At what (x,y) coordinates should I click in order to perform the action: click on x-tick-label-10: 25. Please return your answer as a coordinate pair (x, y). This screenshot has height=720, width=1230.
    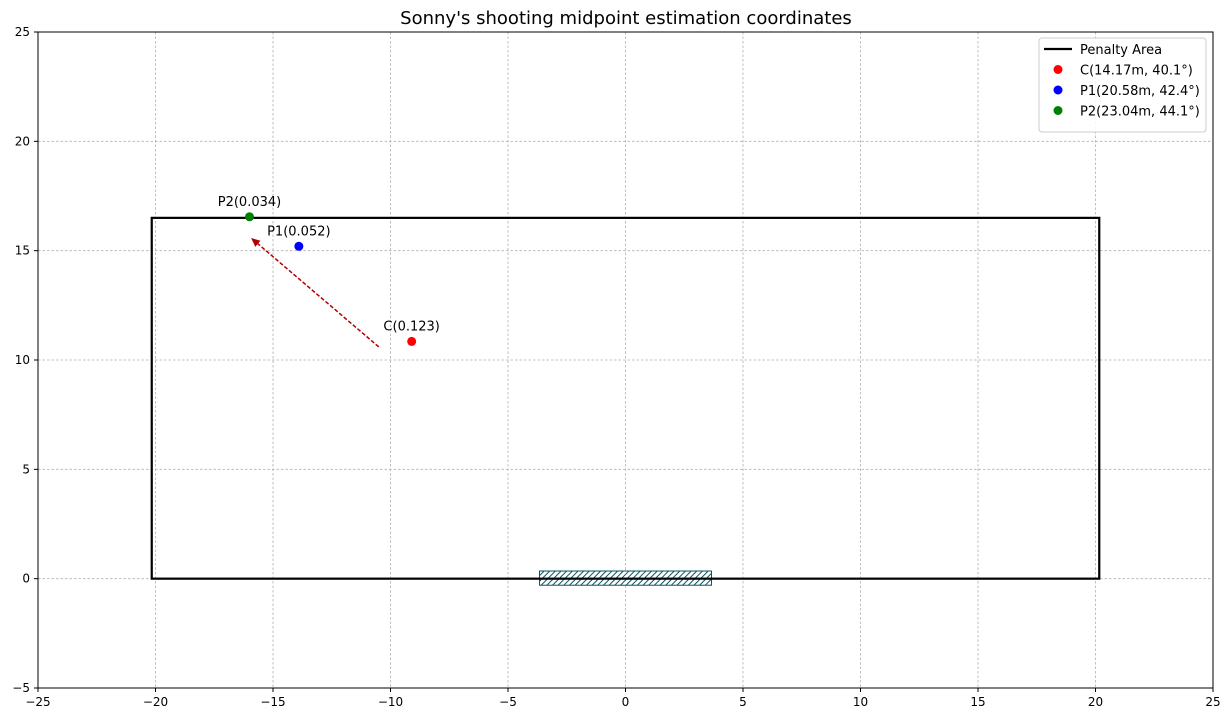
    Looking at the image, I should click on (1212, 702).